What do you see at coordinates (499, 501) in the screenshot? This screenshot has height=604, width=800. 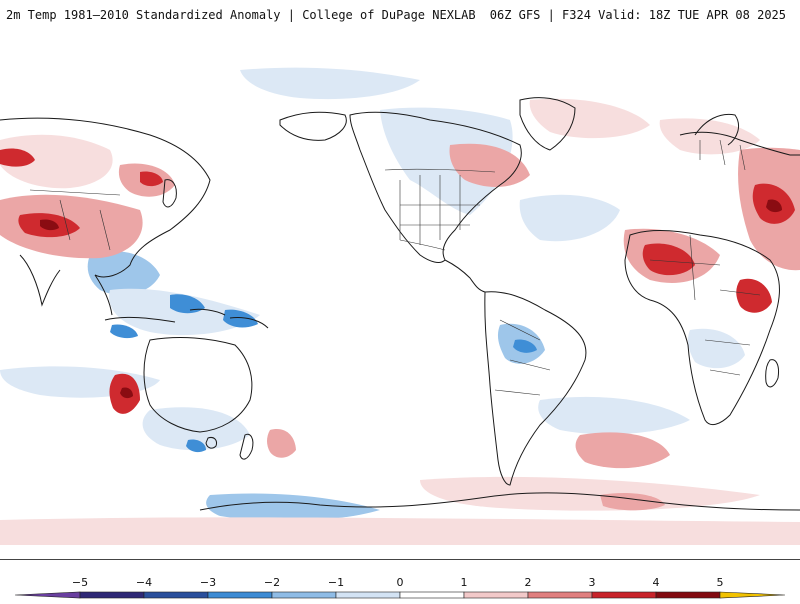 I see `coast-antarctica` at bounding box center [499, 501].